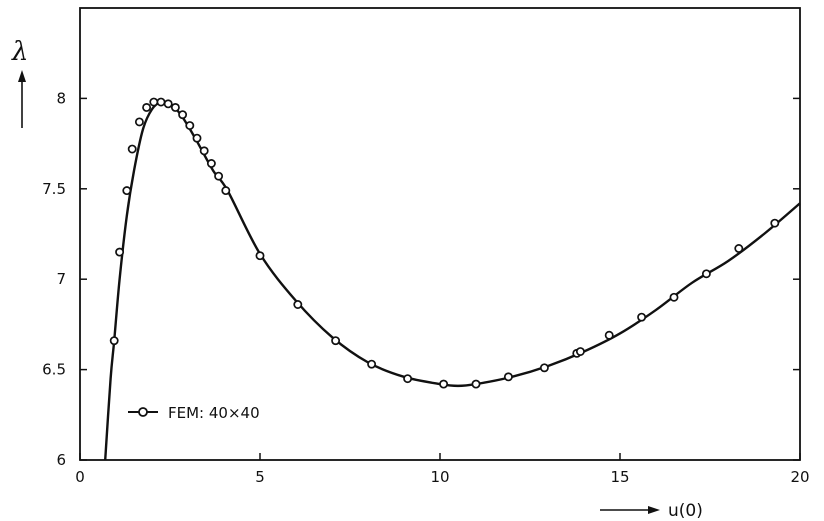  What do you see at coordinates (19, 52) in the screenshot?
I see `y-axis-title: λ` at bounding box center [19, 52].